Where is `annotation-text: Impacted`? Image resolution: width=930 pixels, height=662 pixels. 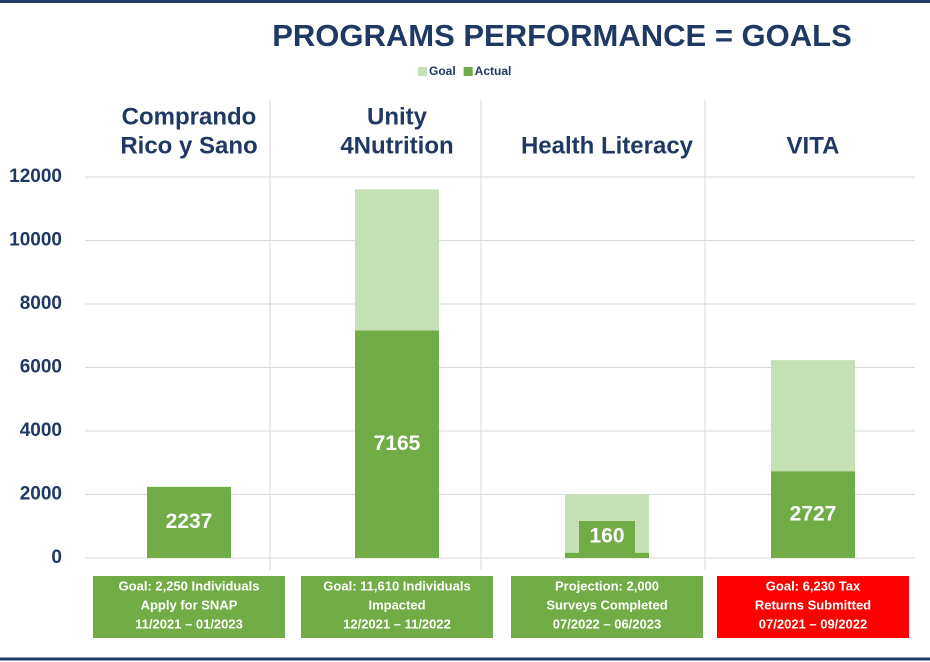 annotation-text: Impacted is located at coordinates (396, 604).